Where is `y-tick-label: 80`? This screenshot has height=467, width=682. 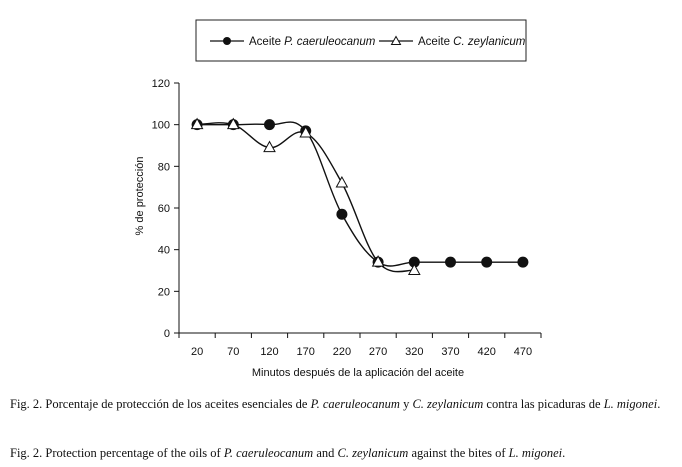
y-tick-label: 80 is located at coordinates (164, 167).